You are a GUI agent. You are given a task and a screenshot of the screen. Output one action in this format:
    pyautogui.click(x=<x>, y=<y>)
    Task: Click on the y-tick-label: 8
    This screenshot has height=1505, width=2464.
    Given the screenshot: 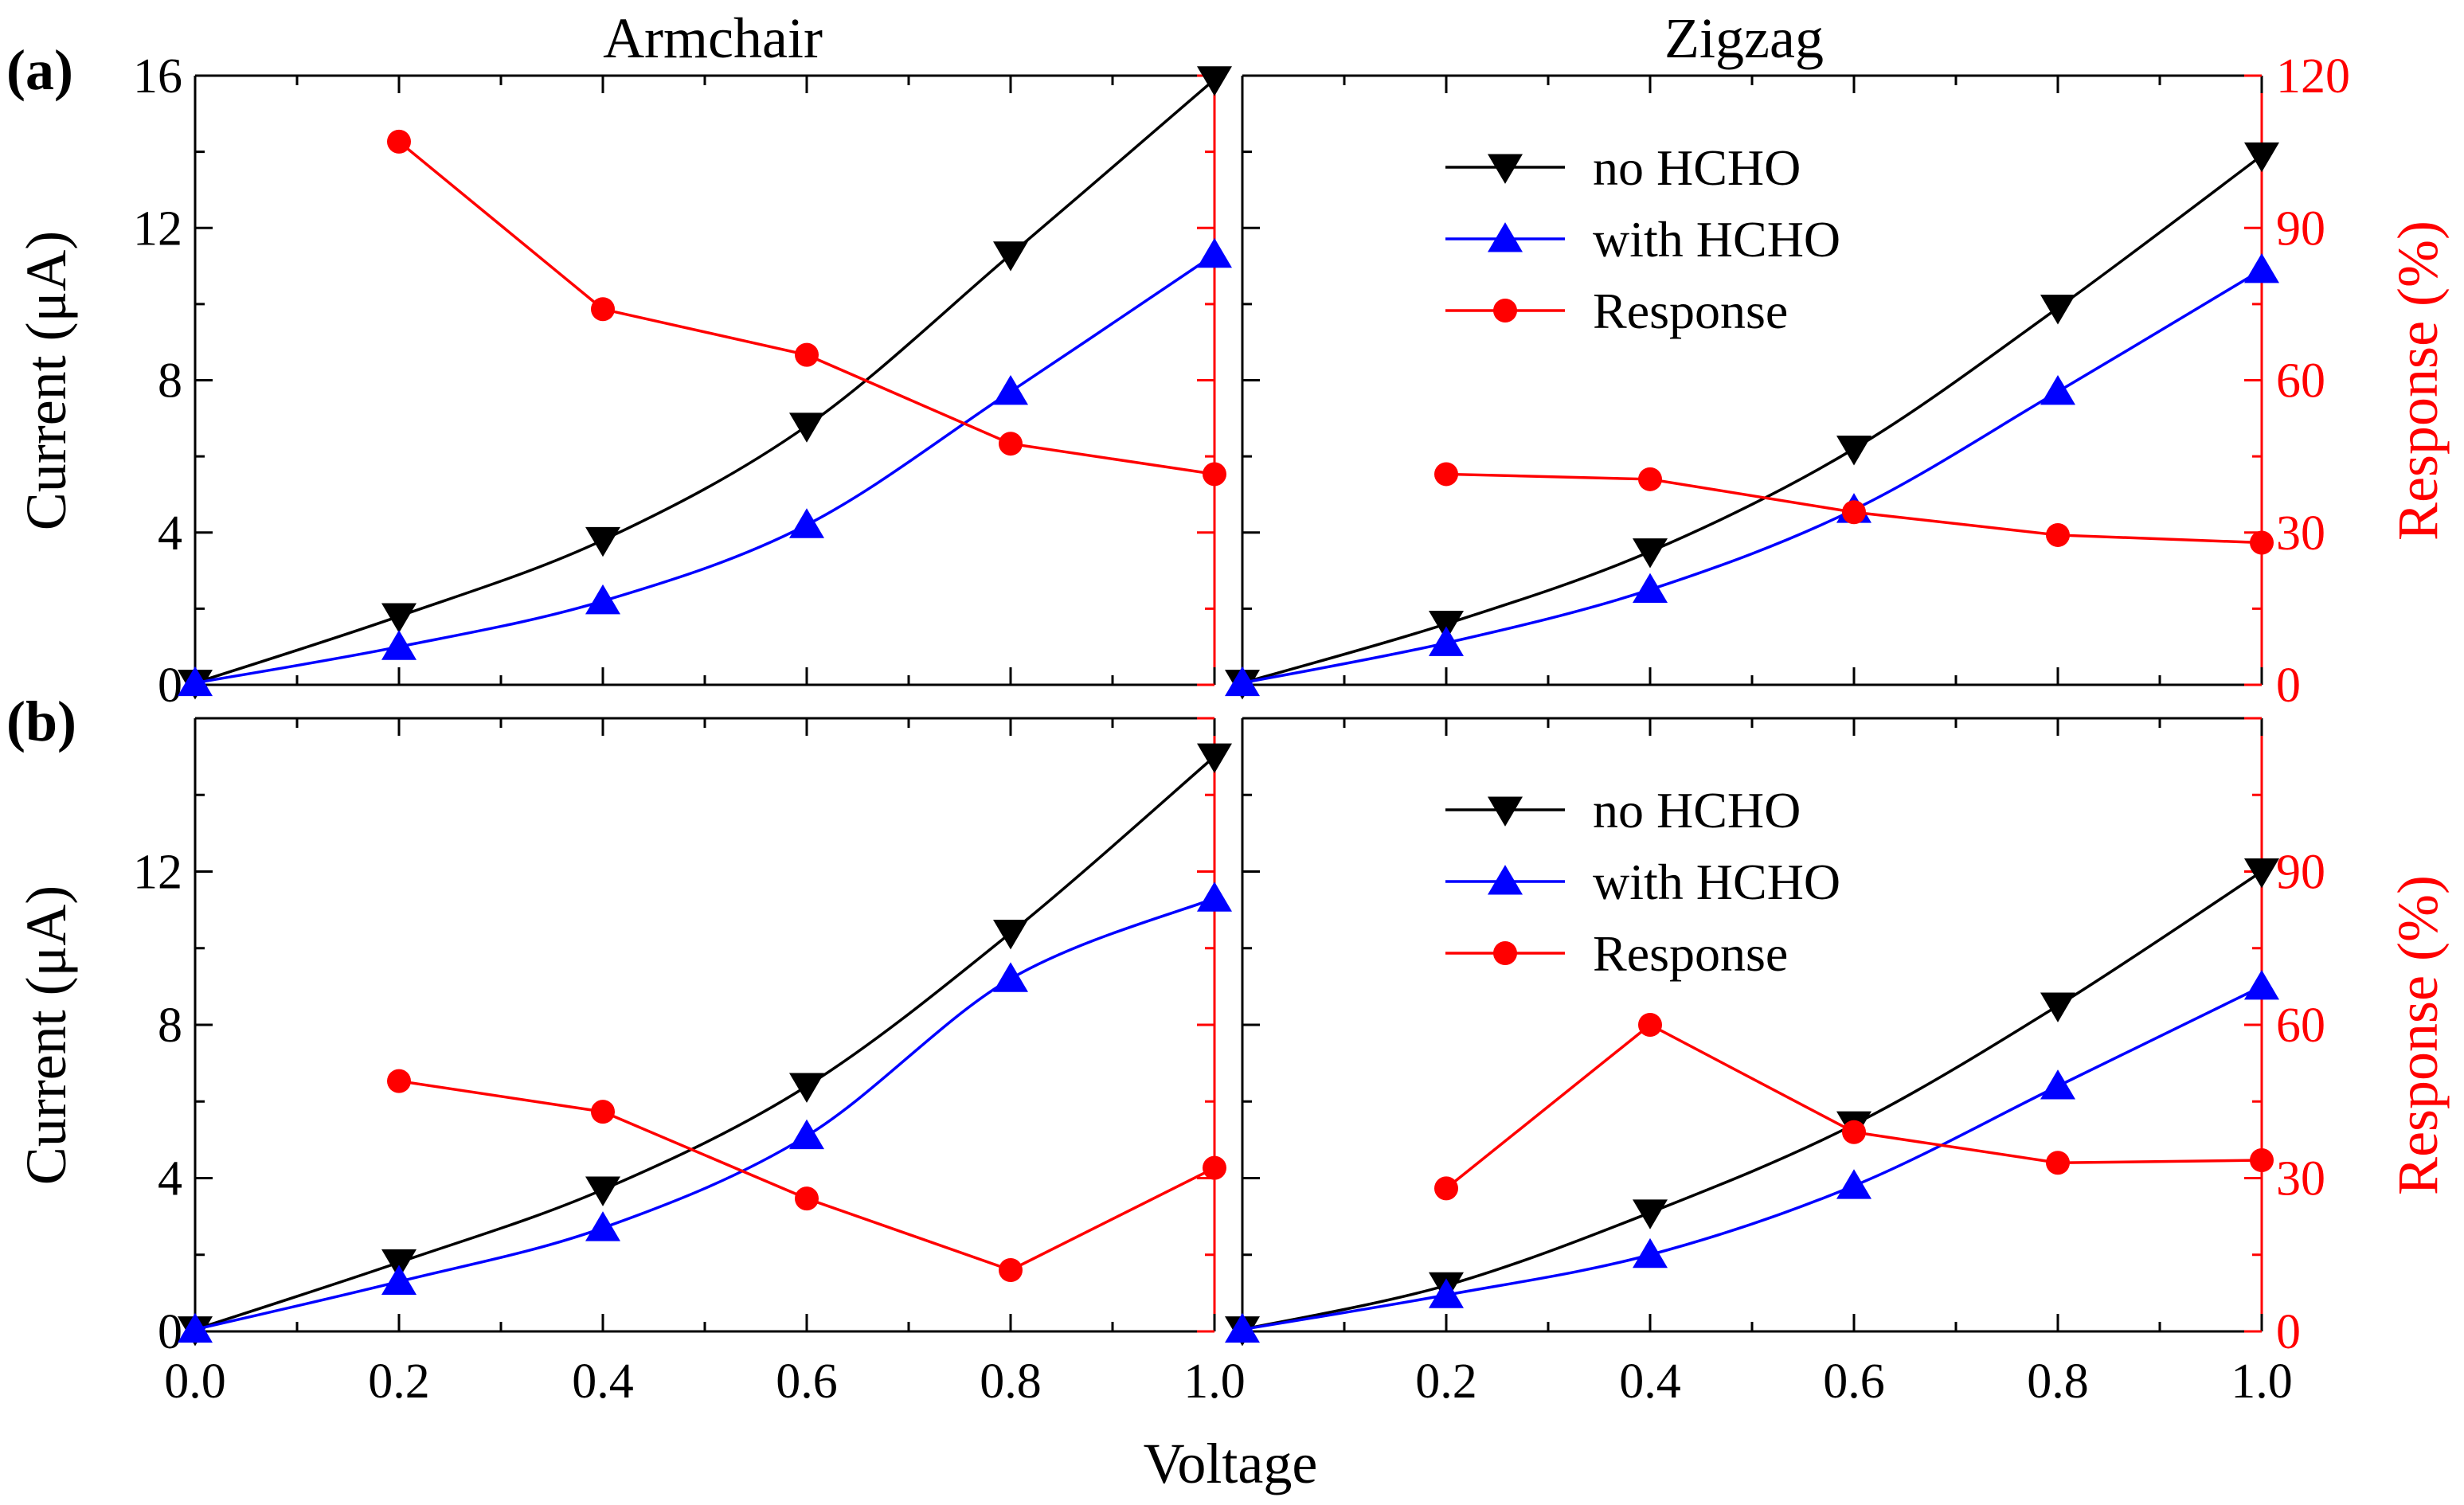 What is the action you would take?
    pyautogui.click(x=170, y=1026)
    